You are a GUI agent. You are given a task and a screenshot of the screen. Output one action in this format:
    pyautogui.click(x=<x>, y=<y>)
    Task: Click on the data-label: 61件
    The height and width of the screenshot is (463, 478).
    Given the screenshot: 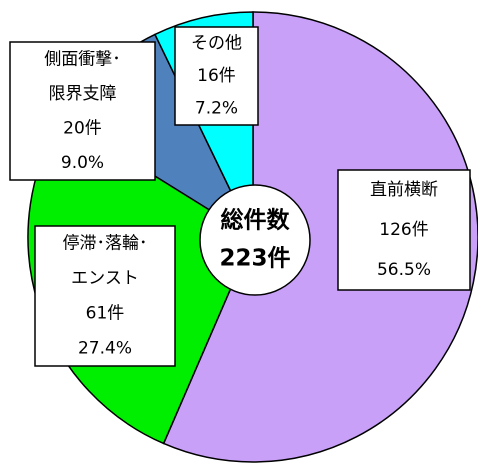 What is the action you would take?
    pyautogui.click(x=105, y=314)
    